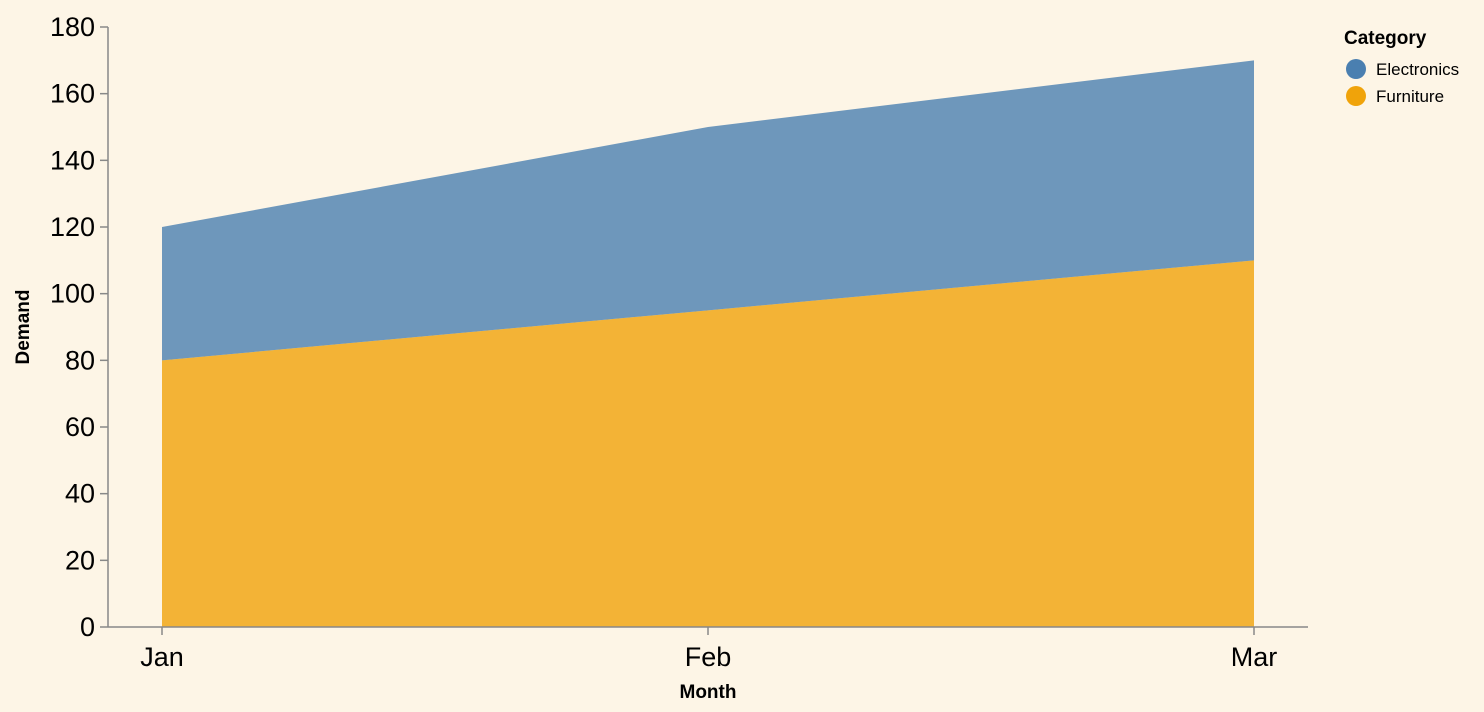 The height and width of the screenshot is (712, 1484). Describe the element at coordinates (80, 427) in the screenshot. I see `y-tick-label: 60` at that location.